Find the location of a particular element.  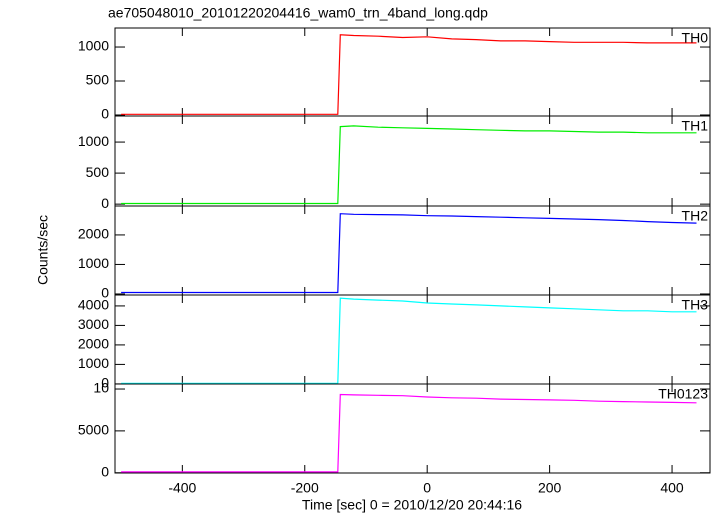

x-tick-label: 400 is located at coordinates (672, 488).